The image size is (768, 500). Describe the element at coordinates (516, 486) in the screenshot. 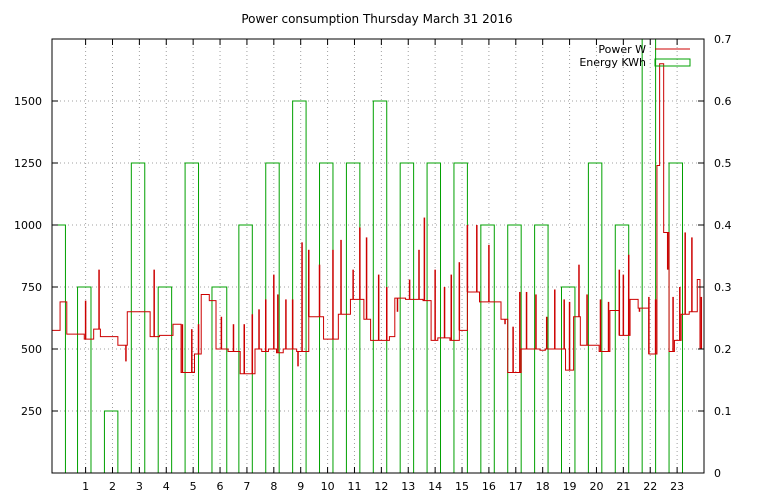

I see `x-tick-label: 17` at that location.